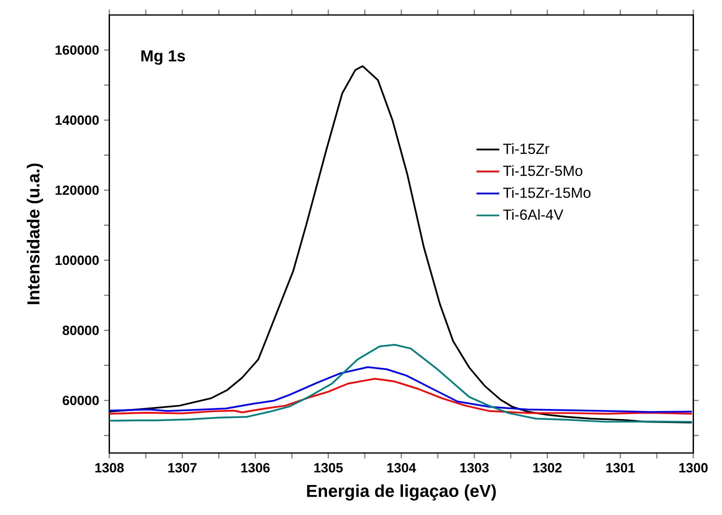  Describe the element at coordinates (77, 190) in the screenshot. I see `y-tick-label: 120000` at that location.